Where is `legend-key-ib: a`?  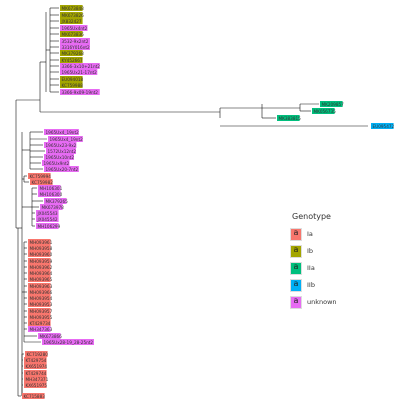
legend-key-ib: a is located at coordinates (296, 251).